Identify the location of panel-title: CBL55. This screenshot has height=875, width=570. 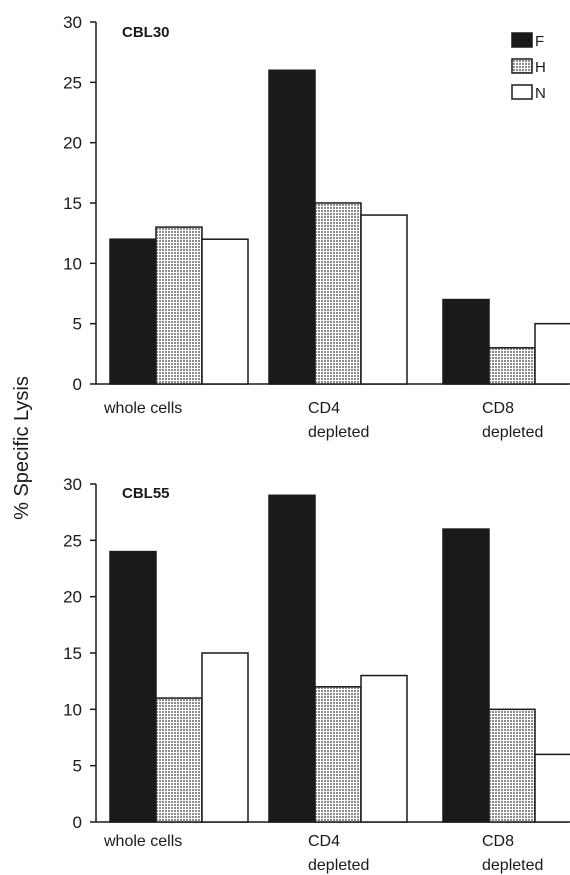
(146, 493).